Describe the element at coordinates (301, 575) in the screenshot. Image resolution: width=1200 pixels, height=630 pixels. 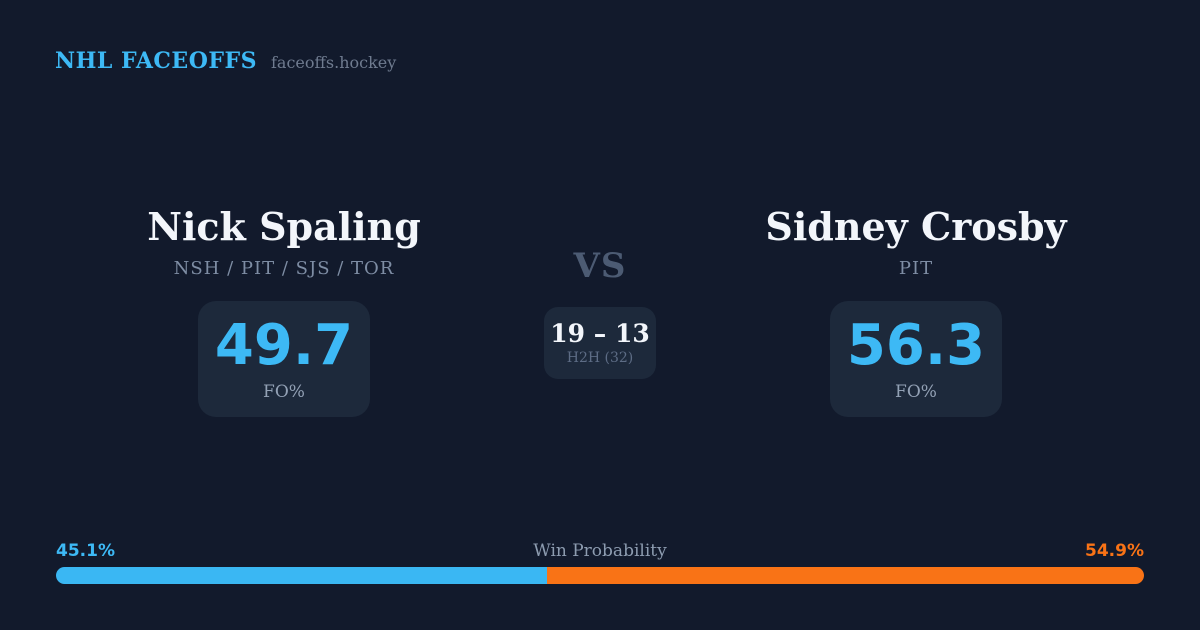
I see `win-probability-bar-left-segment` at that location.